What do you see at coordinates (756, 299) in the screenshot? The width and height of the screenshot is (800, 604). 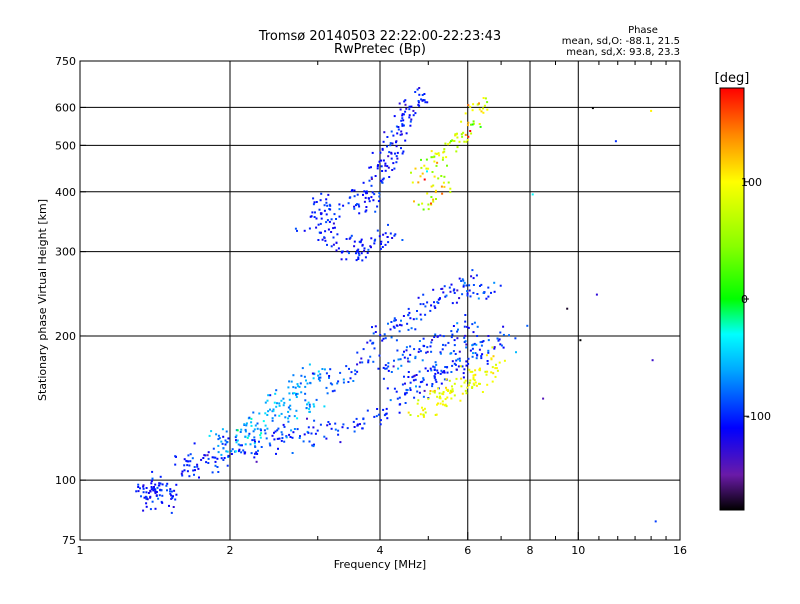 I see `colorbar-ticks: 100 0 -100` at bounding box center [756, 299].